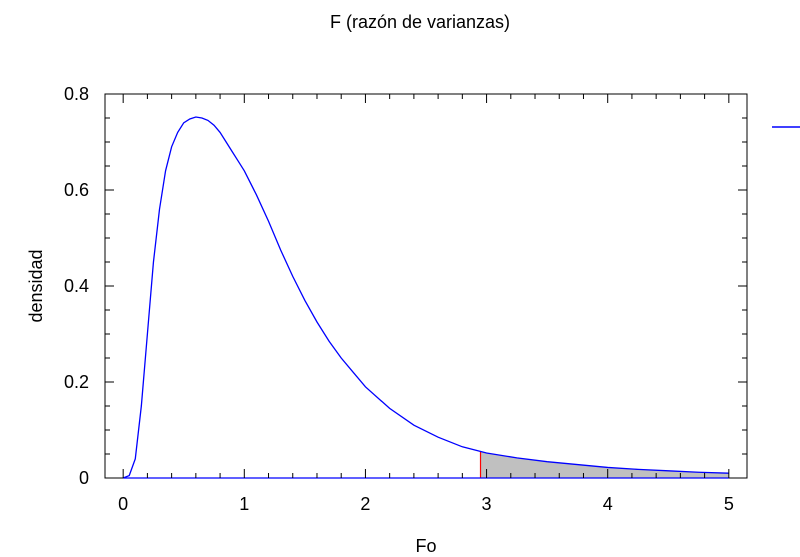 This screenshot has width=800, height=557. Describe the element at coordinates (426, 504) in the screenshot. I see `x-tick-labels: 0 1 2 3 4 5` at that location.